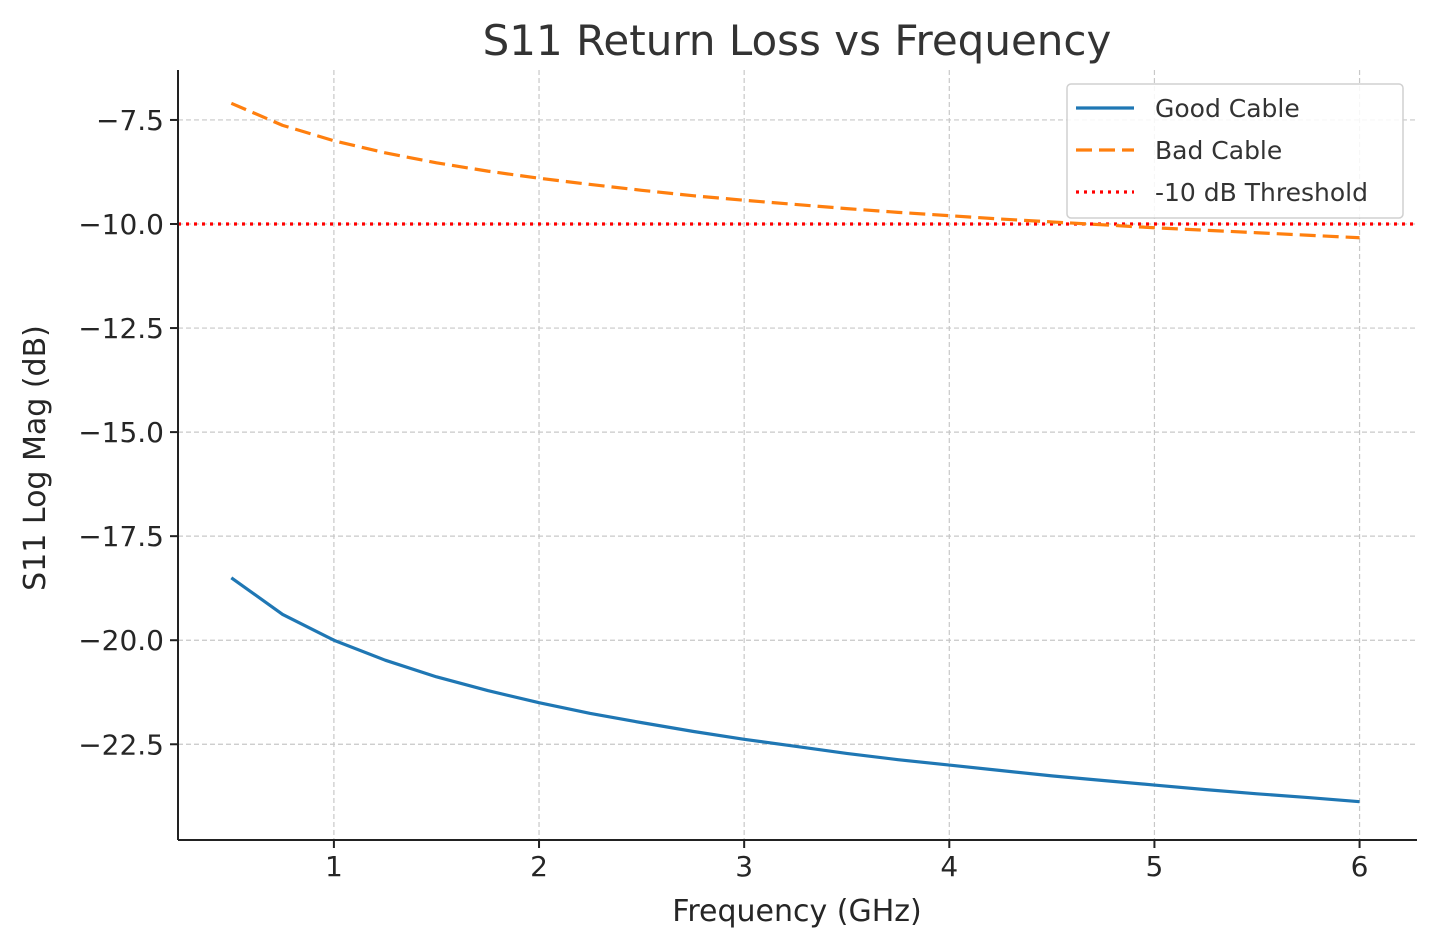 Image resolution: width=1436 pixels, height=947 pixels. What do you see at coordinates (121, 328) in the screenshot?
I see `y-tick-label: −12.5` at bounding box center [121, 328].